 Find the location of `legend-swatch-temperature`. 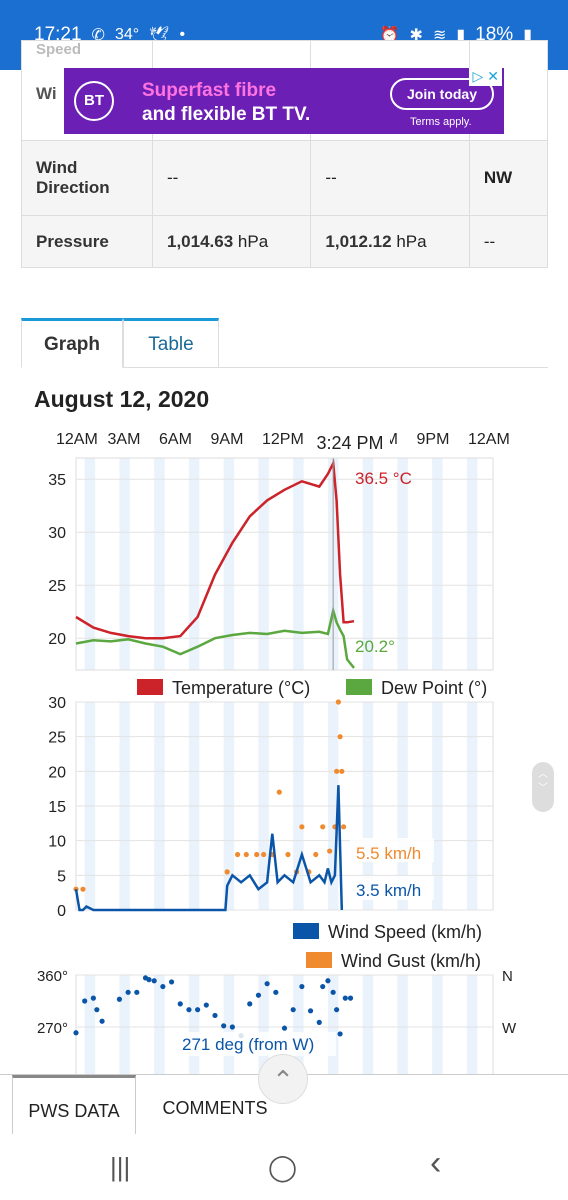

legend-swatch-temperature is located at coordinates (150, 687).